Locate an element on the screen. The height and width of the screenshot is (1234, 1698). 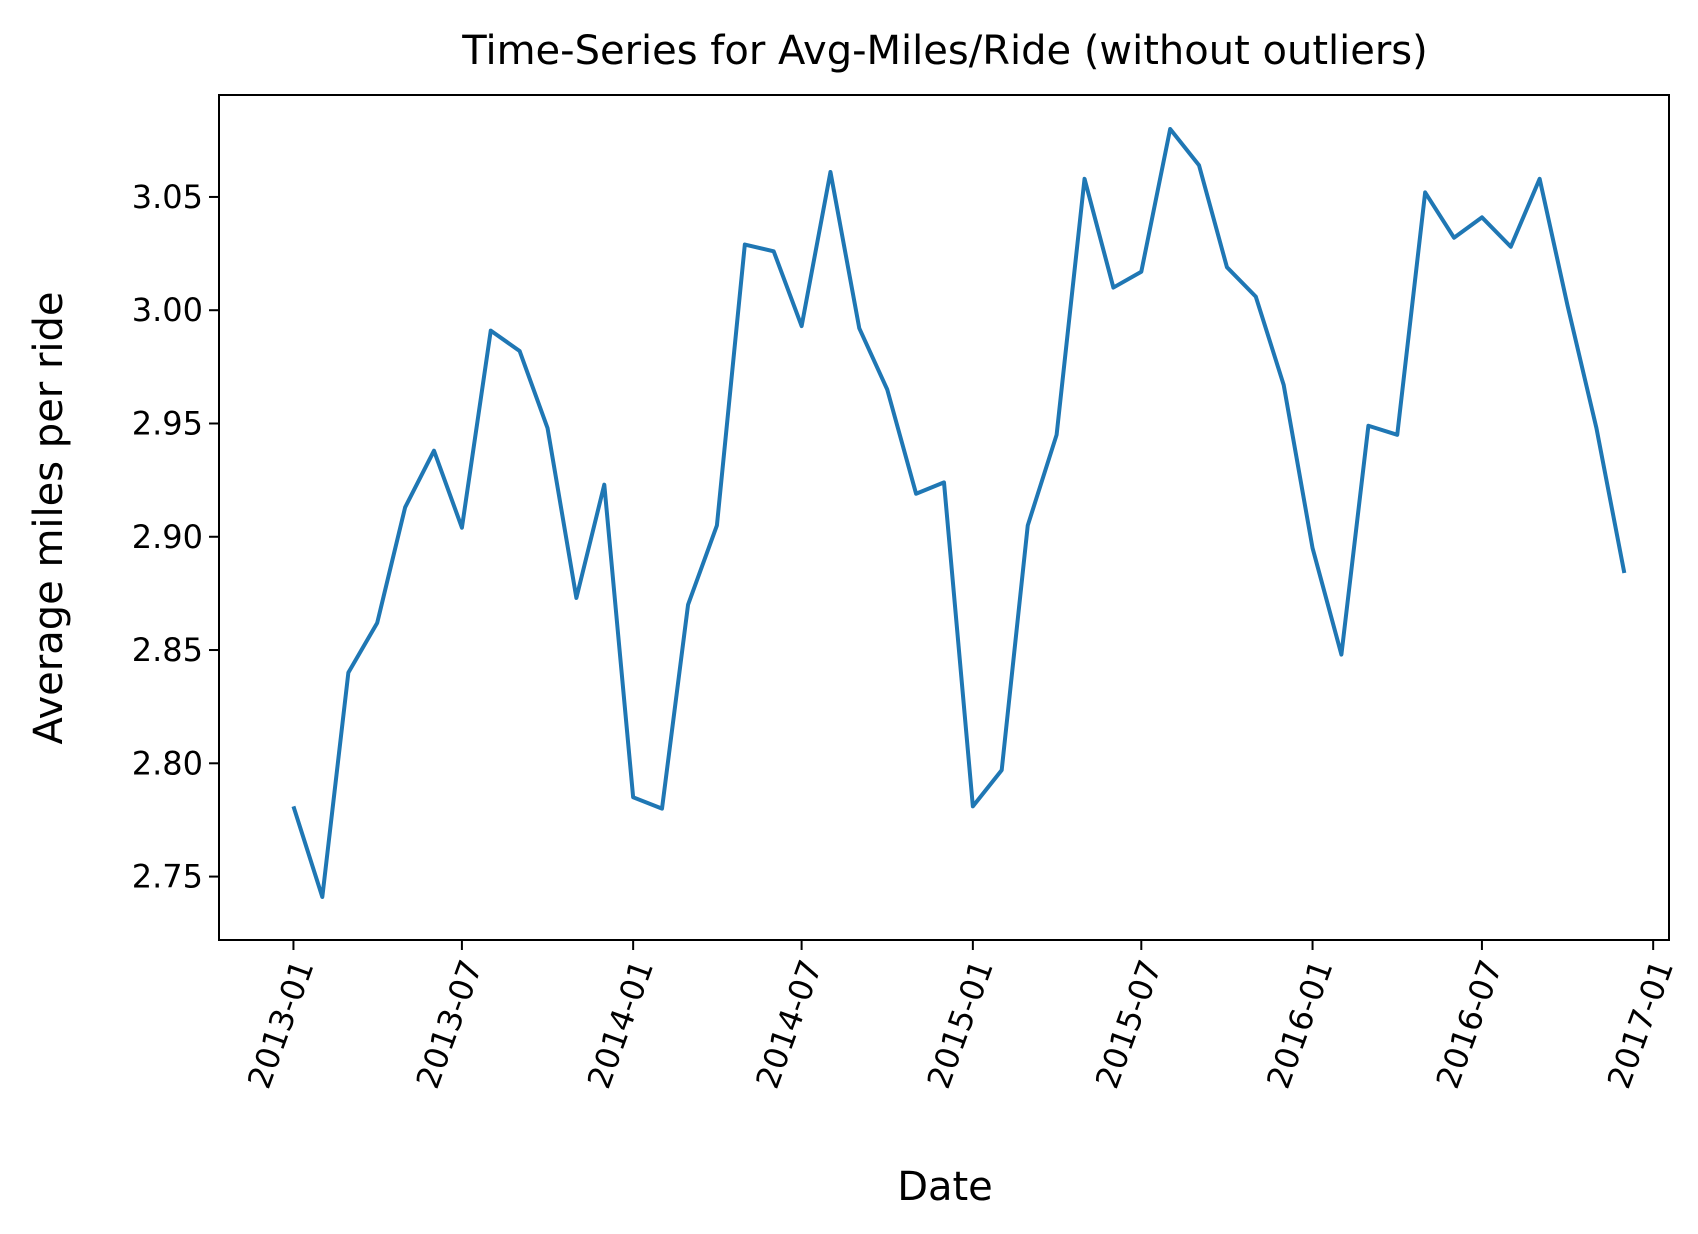
y-tick-label: 3.05 is located at coordinates (167, 197).